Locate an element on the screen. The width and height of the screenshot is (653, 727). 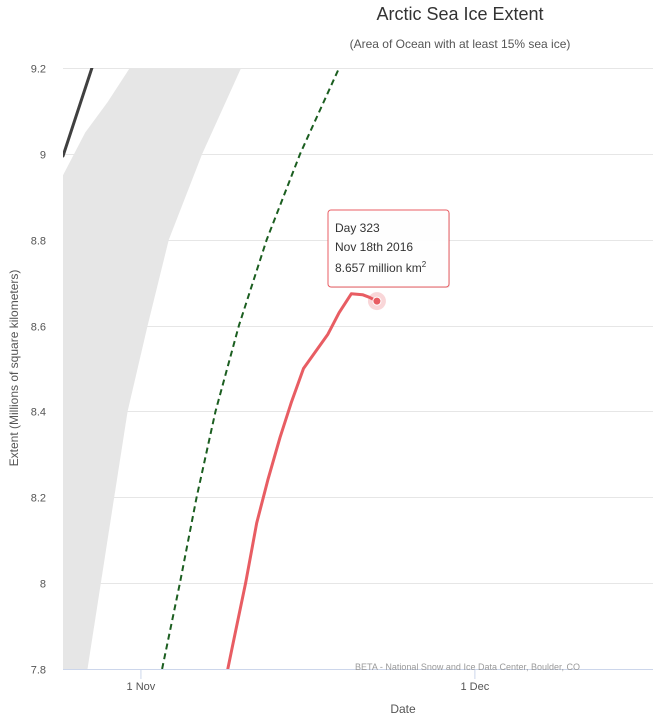
tooltip-box is located at coordinates (388, 248).